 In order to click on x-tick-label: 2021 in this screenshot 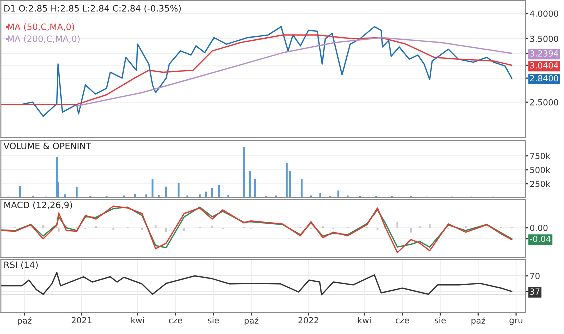, I will do `click(82, 320)`.